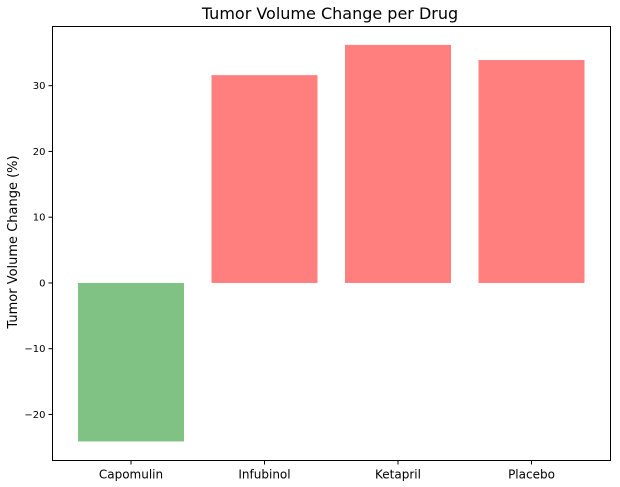 This screenshot has width=620, height=487. I want to click on y-tick-label: −10, so click(34, 349).